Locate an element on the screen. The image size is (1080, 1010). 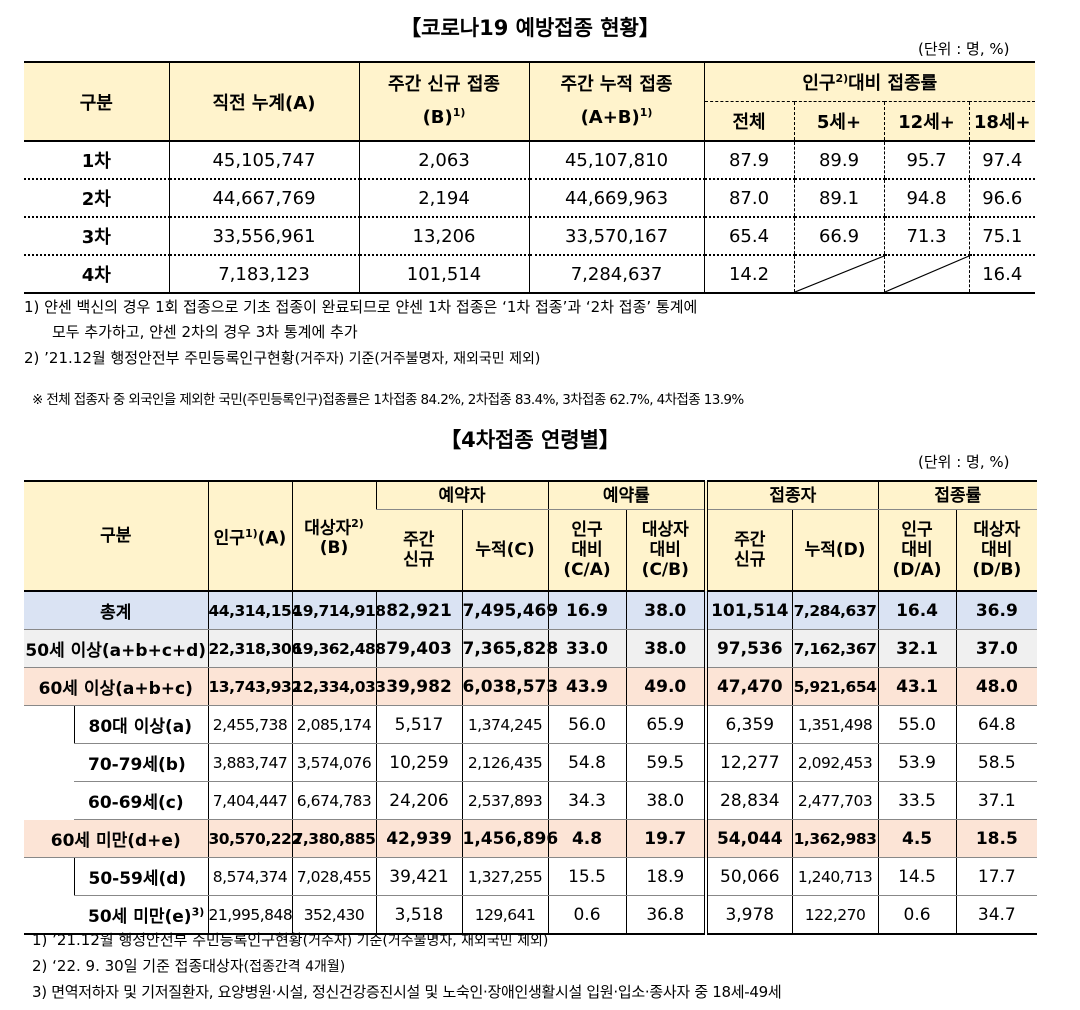
header-ca: (C/A) is located at coordinates (587, 570).